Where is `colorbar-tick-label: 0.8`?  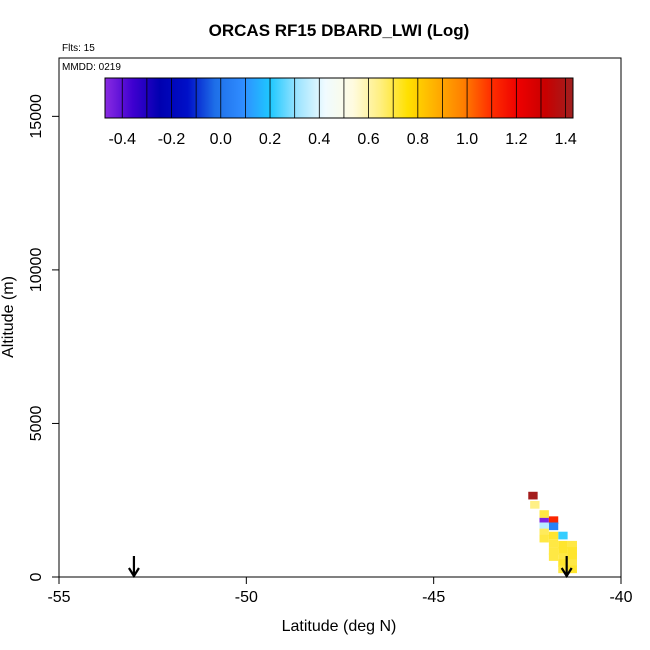 colorbar-tick-label: 0.8 is located at coordinates (418, 139).